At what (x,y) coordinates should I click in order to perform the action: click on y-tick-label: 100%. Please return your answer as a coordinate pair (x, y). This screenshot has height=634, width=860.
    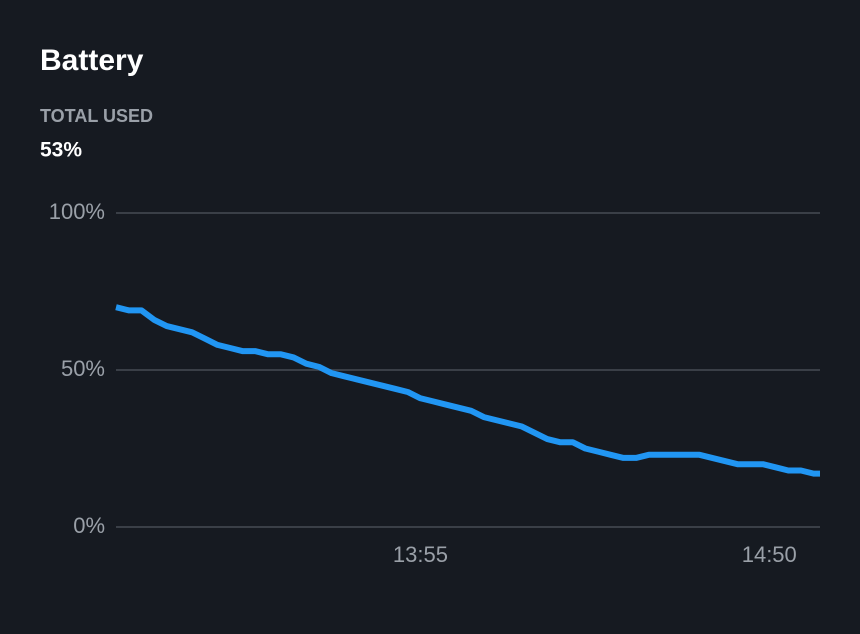
    Looking at the image, I should click on (77, 211).